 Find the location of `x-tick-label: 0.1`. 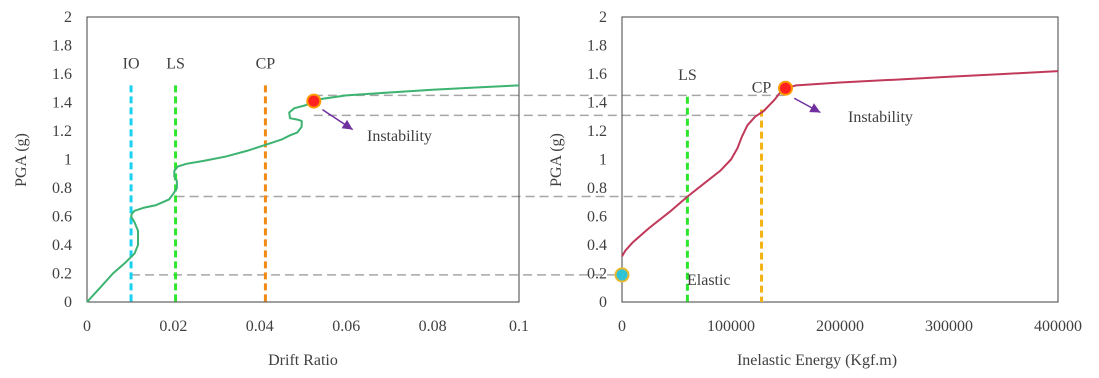

x-tick-label: 0.1 is located at coordinates (519, 326).